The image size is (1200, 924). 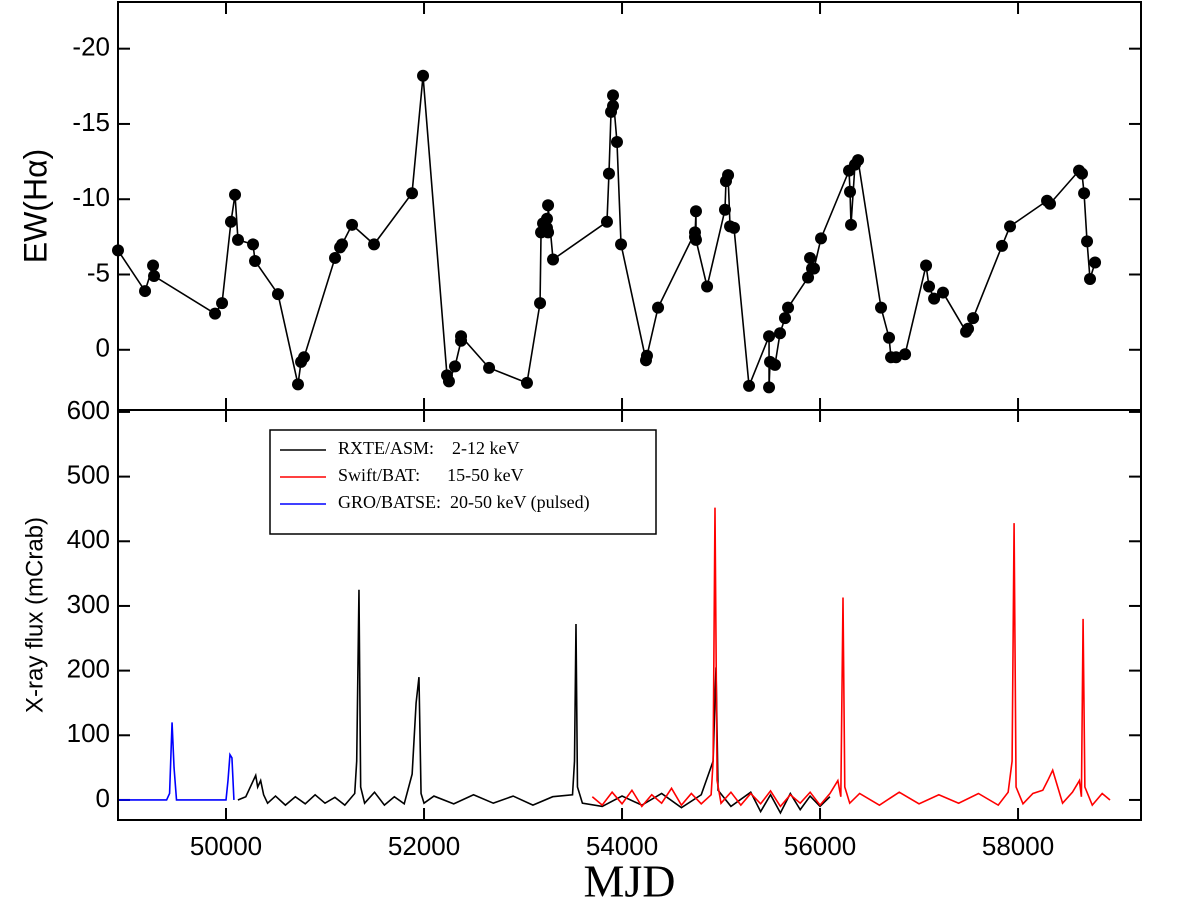 I want to click on y-tick-label: 200, so click(x=88, y=668).